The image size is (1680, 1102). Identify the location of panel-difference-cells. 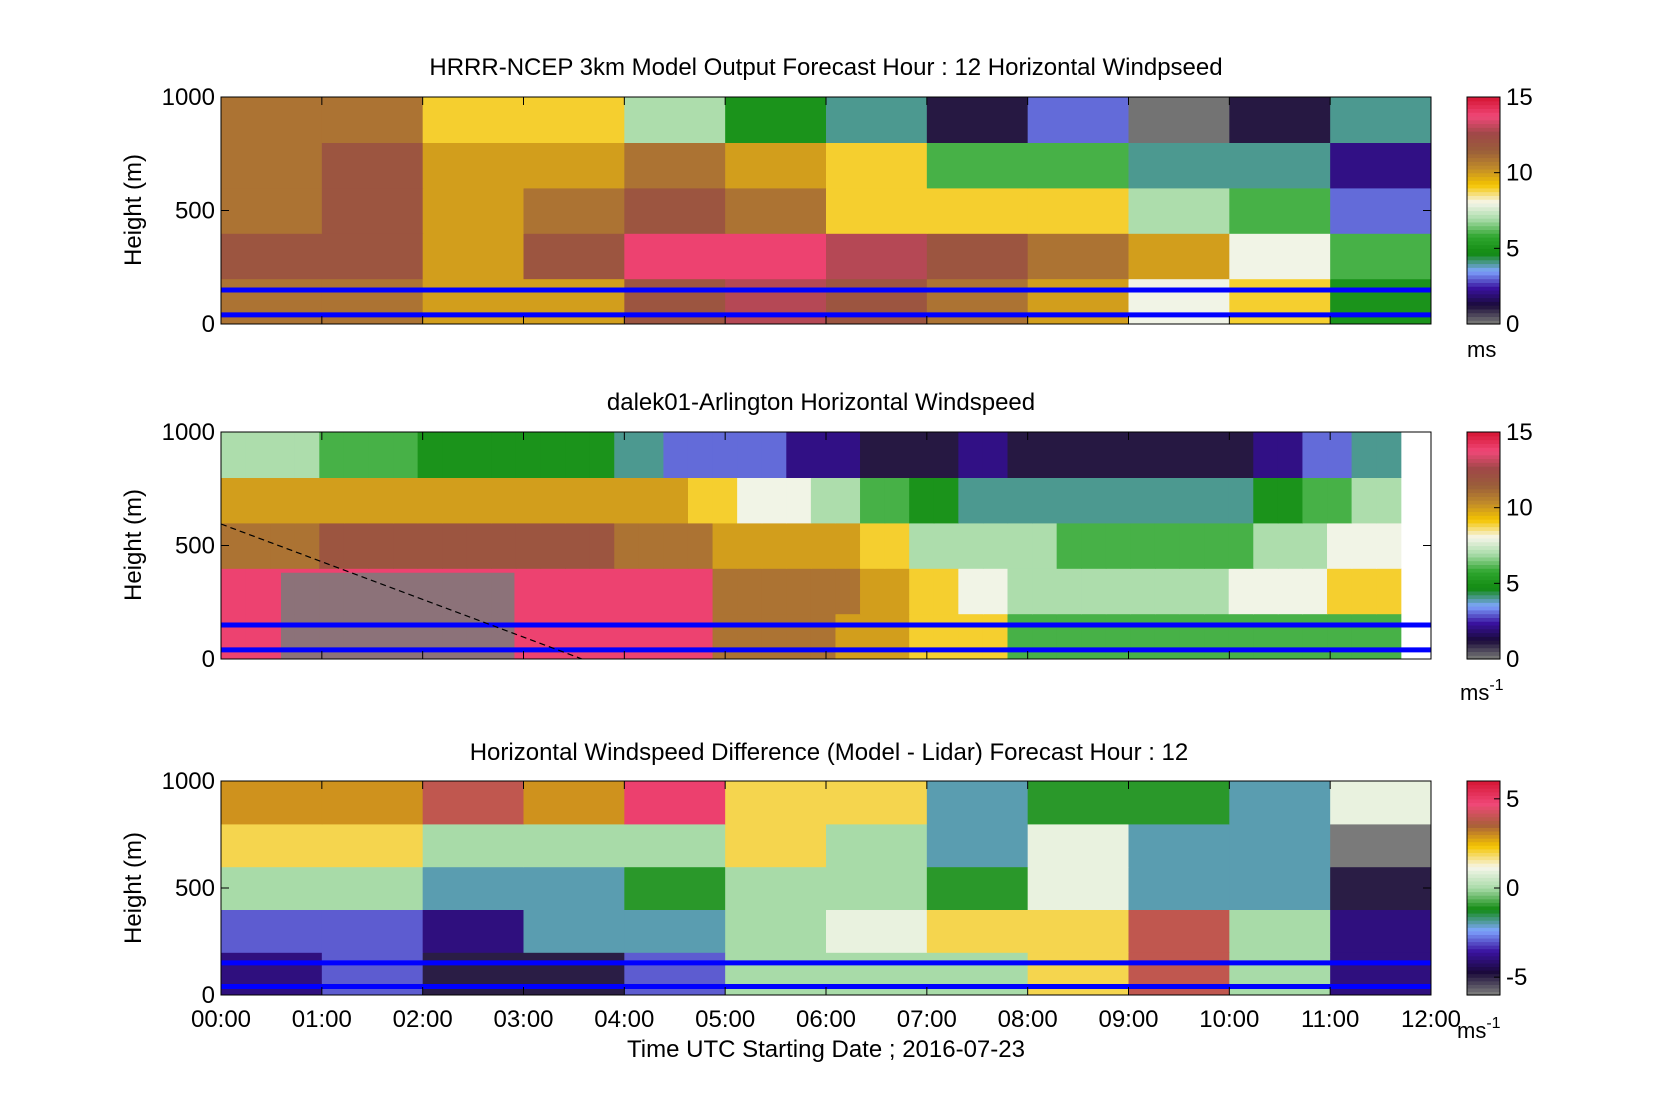
(826, 888).